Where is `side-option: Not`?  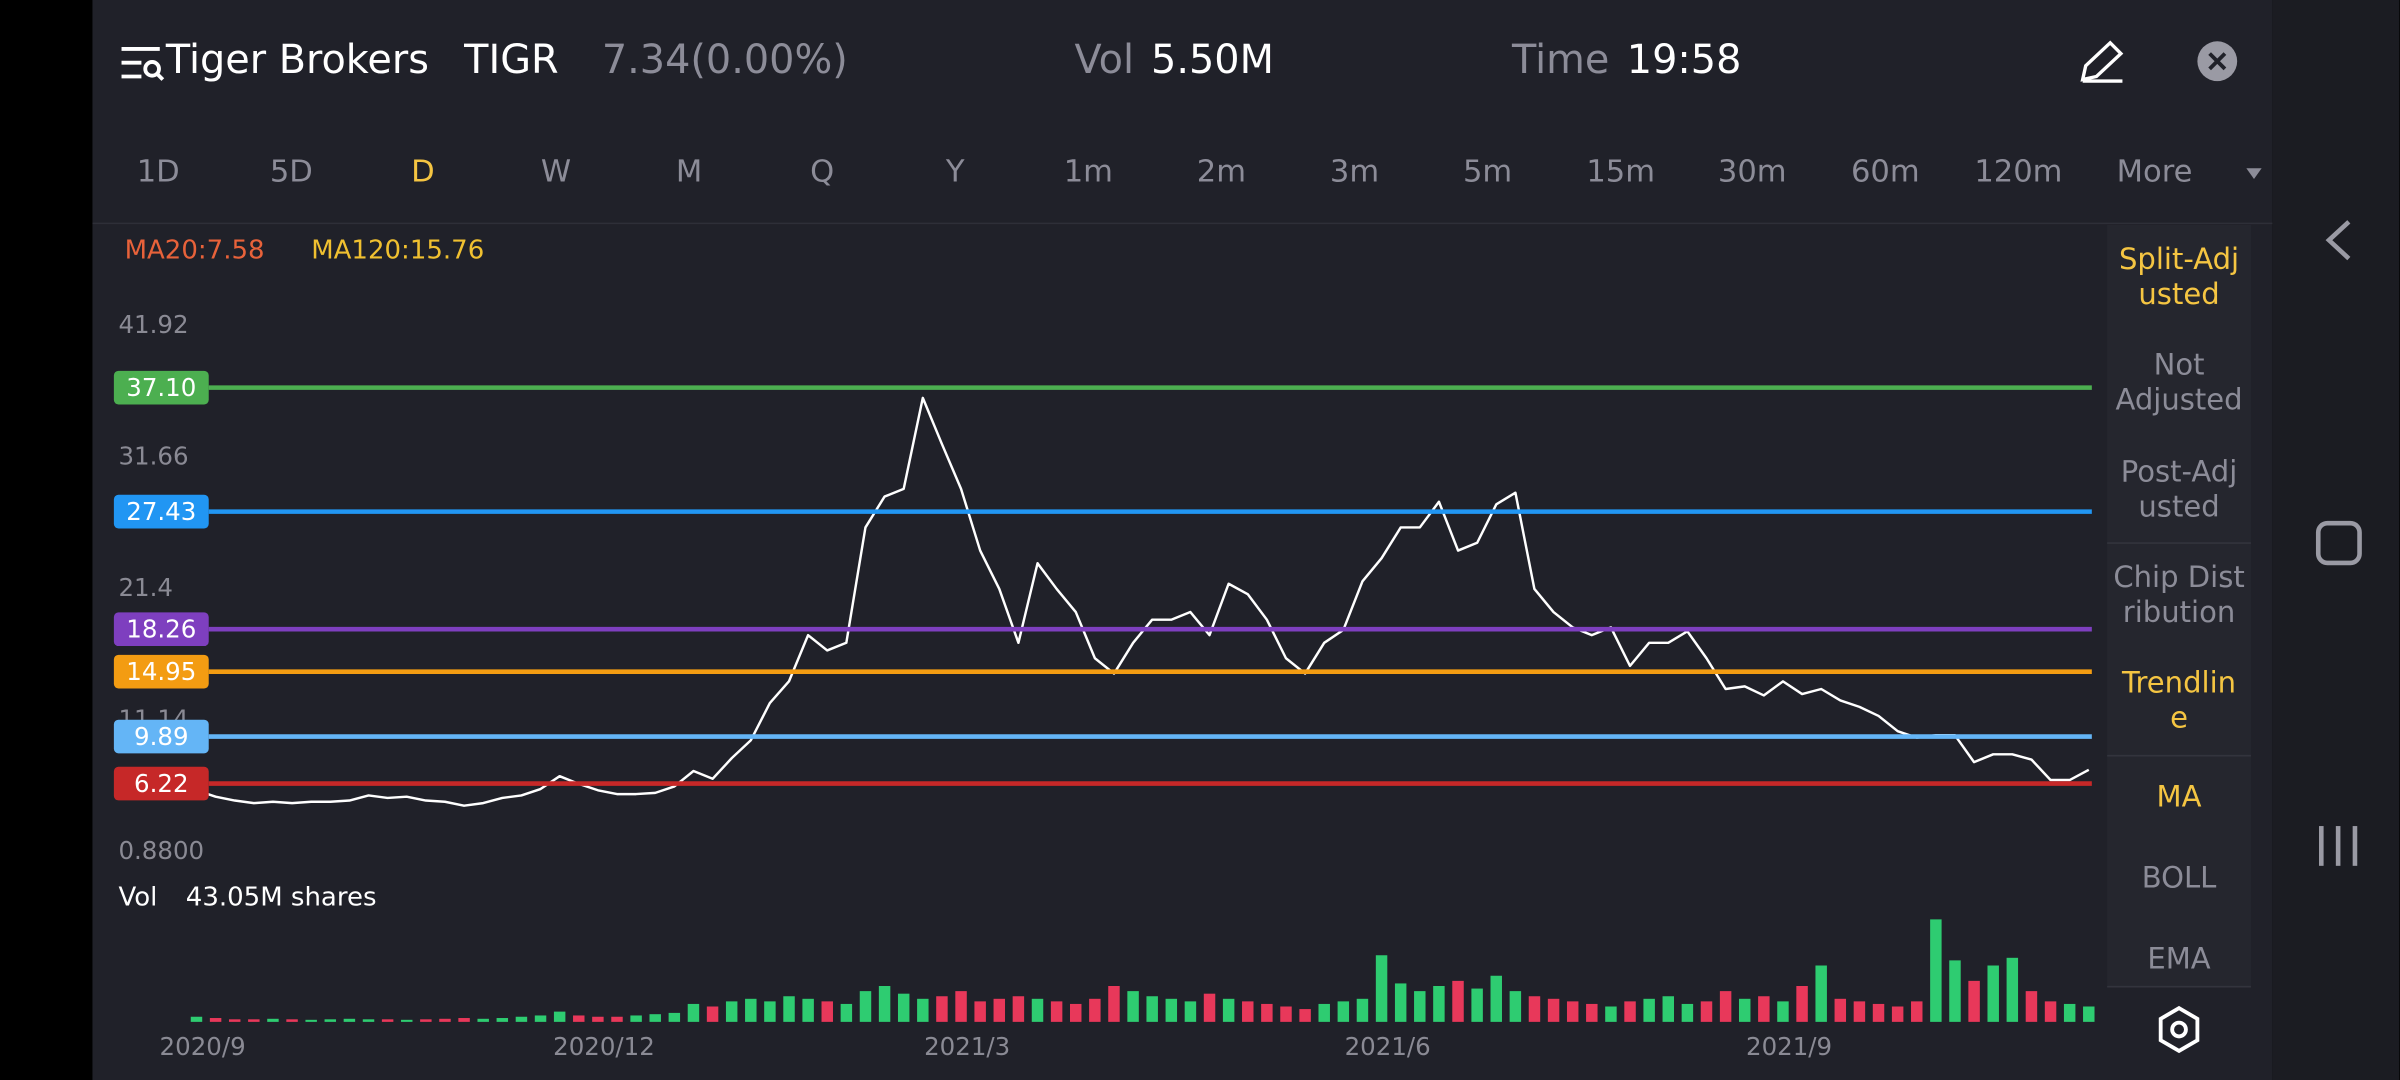
side-option: Not is located at coordinates (2179, 364).